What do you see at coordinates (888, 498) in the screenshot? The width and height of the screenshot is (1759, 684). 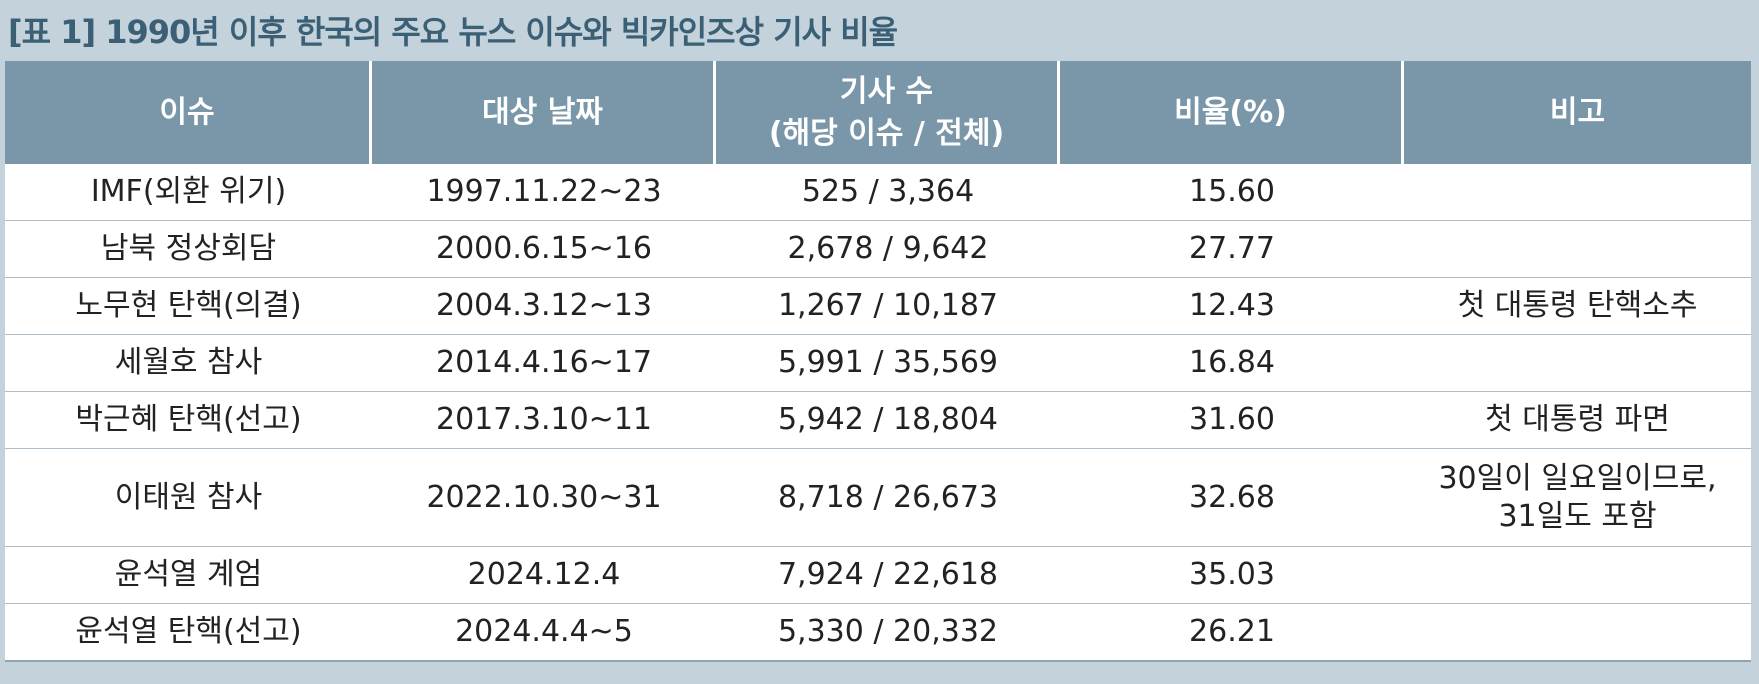 I see `cell-article-count: 8,718 / 26,673` at bounding box center [888, 498].